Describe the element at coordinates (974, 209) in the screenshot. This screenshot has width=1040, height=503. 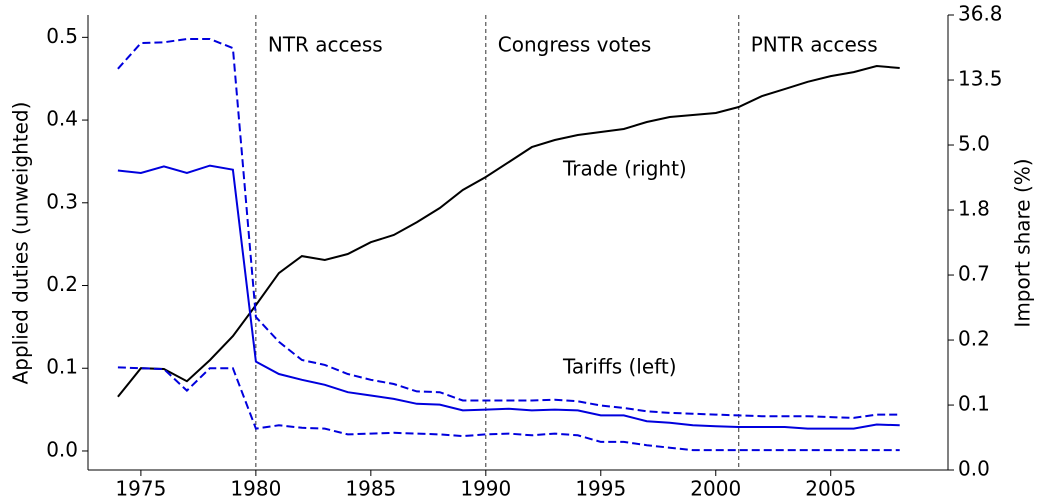
I see `y2-tick-label: 1.8` at that location.